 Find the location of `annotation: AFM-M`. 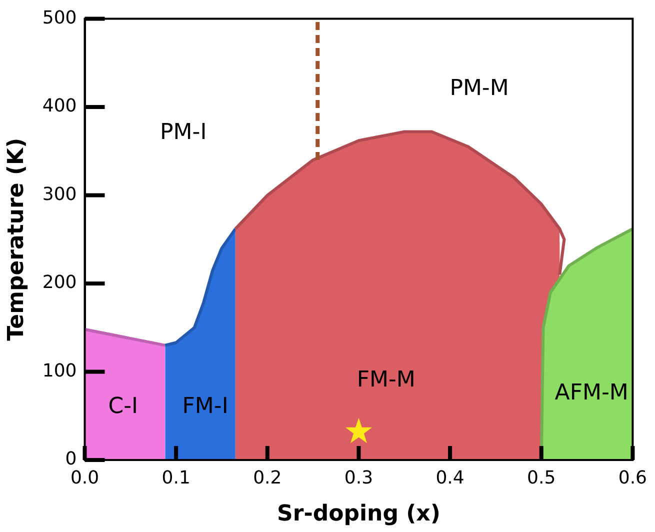

annotation: AFM-M is located at coordinates (591, 393).